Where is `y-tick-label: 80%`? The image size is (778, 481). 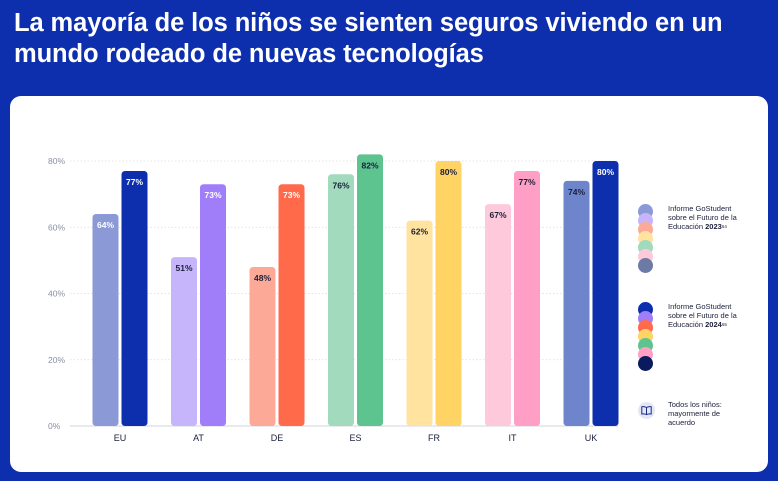 y-tick-label: 80% is located at coordinates (56, 161).